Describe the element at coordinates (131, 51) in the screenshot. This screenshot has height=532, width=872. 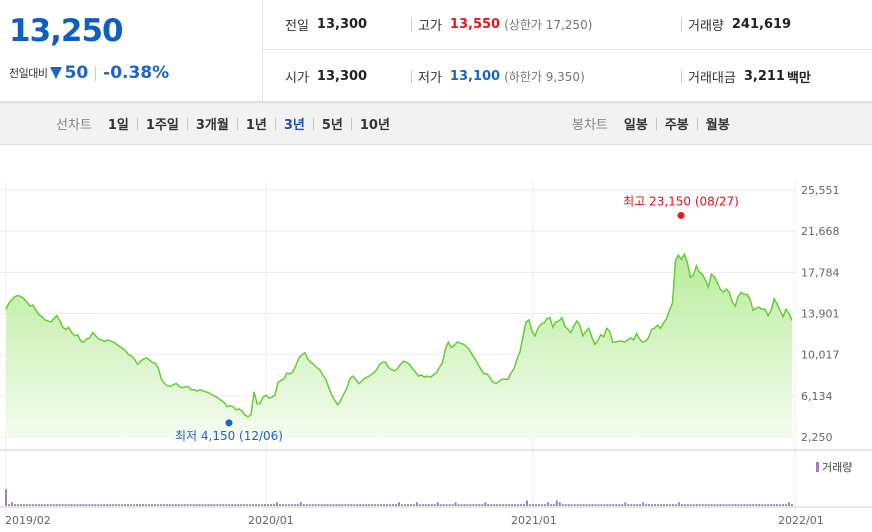
I see `price-summary: 13,250 전일대비 50 -0.38%` at that location.